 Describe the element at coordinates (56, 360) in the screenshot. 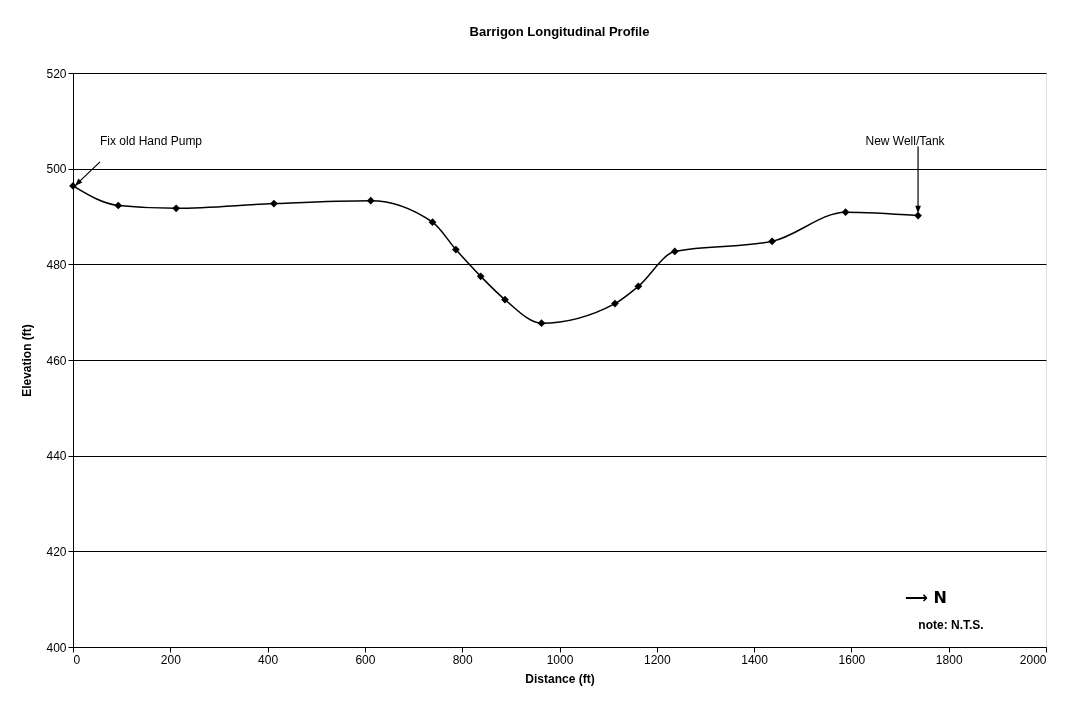

I see `y-tick-label: 460` at that location.